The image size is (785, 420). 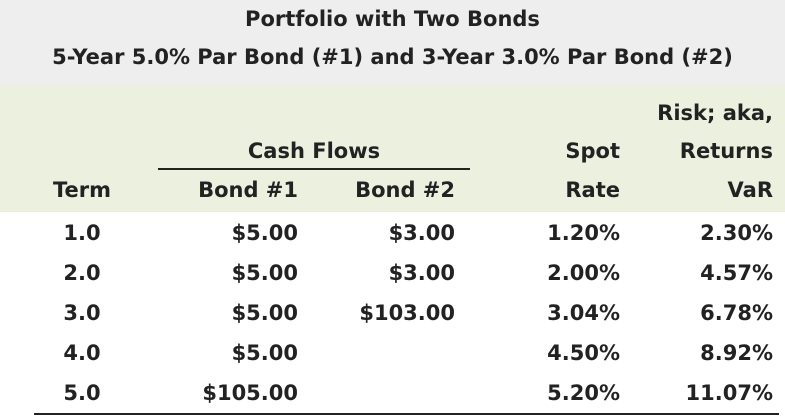 What do you see at coordinates (392, 19) in the screenshot?
I see `table-title: Portfolio with Two Bonds` at bounding box center [392, 19].